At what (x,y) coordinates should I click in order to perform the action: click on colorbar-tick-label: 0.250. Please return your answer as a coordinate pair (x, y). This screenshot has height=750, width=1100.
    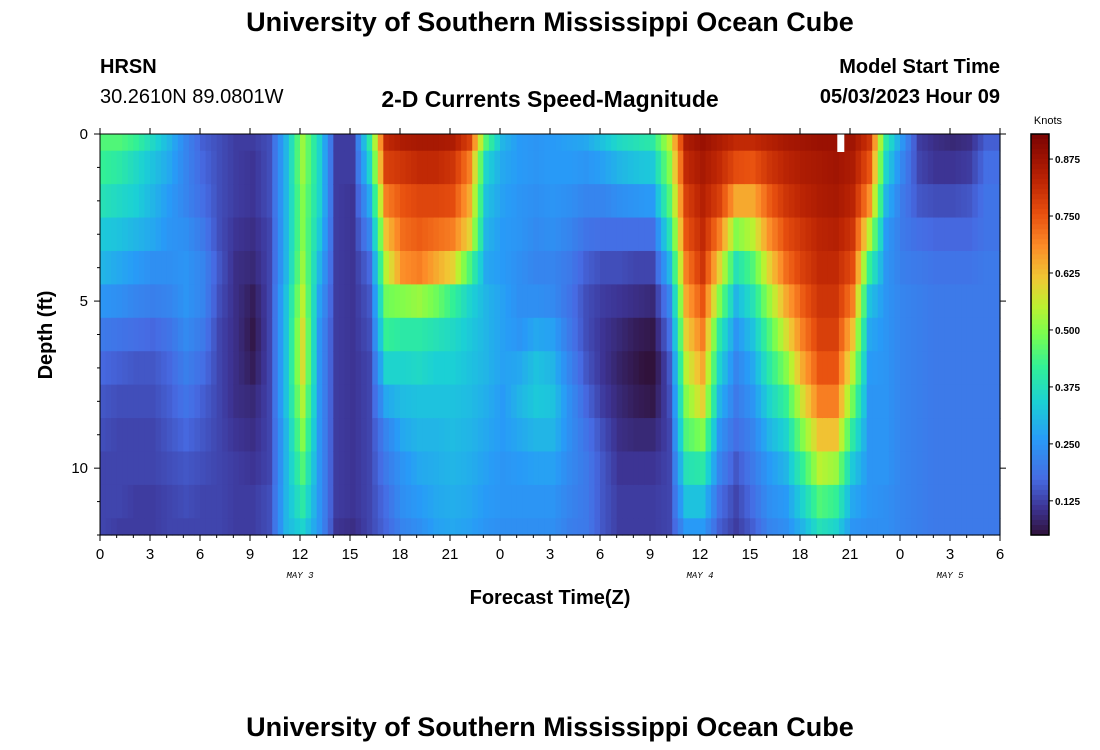
    Looking at the image, I should click on (1067, 445).